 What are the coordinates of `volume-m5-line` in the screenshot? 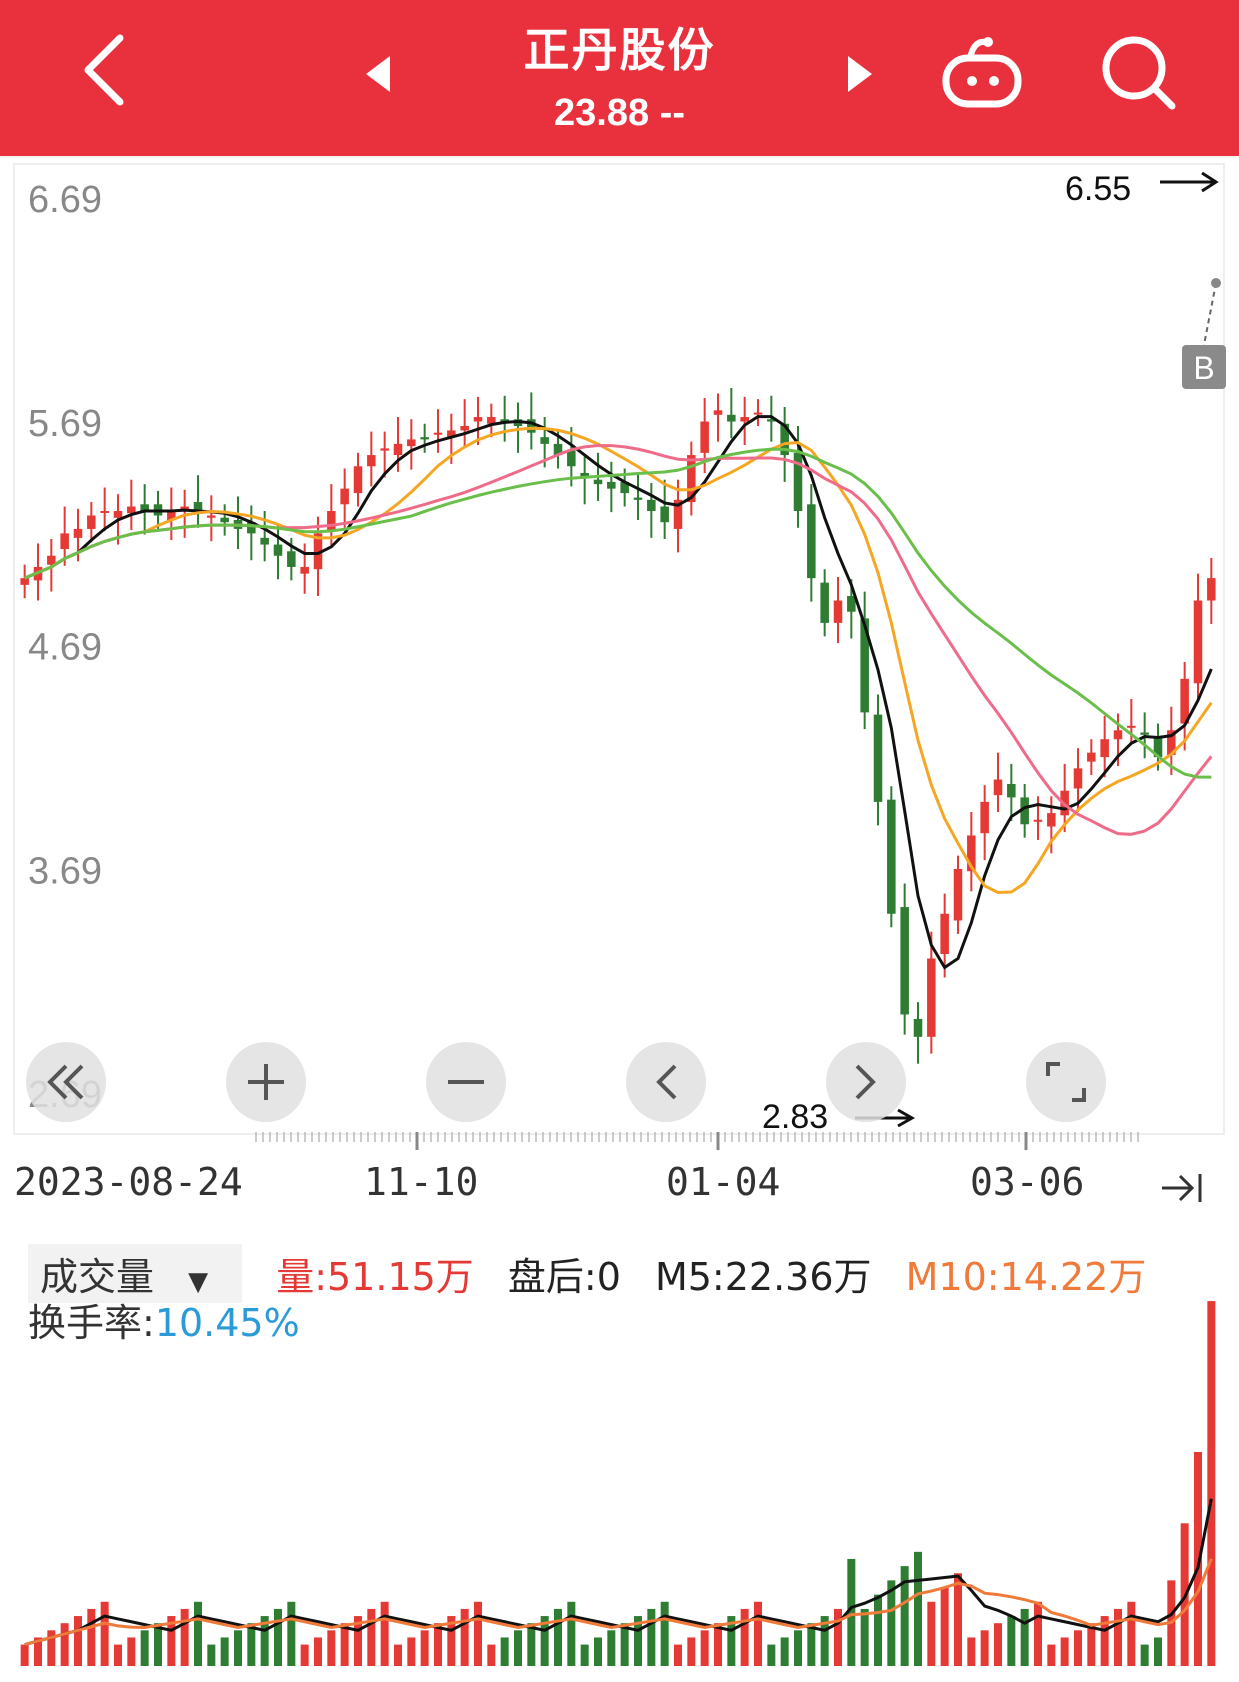 It's located at (618, 1572).